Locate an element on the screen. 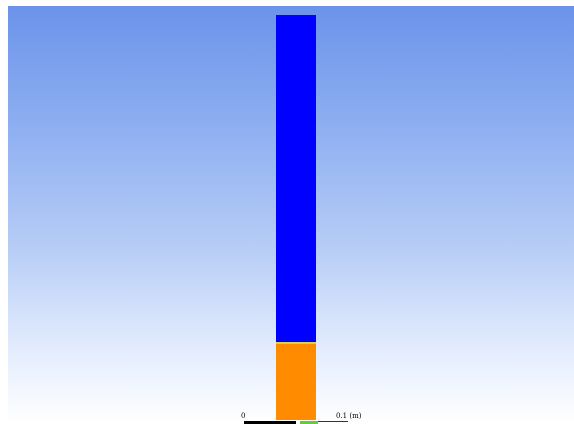  upper-phase-region is located at coordinates (296, 179).